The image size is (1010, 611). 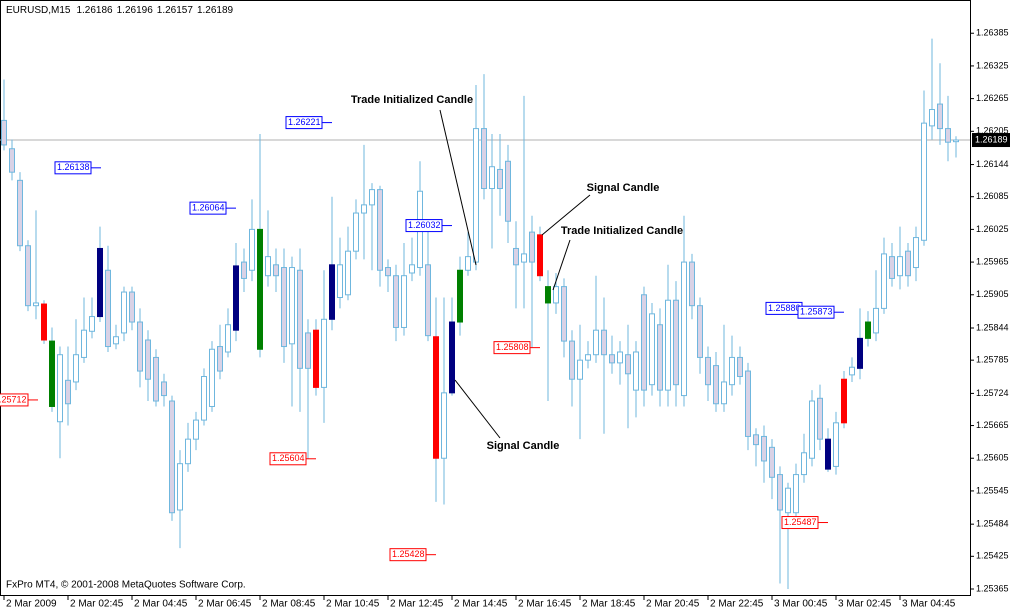 What do you see at coordinates (784, 308) in the screenshot?
I see `price-label: 1.25880` at bounding box center [784, 308].